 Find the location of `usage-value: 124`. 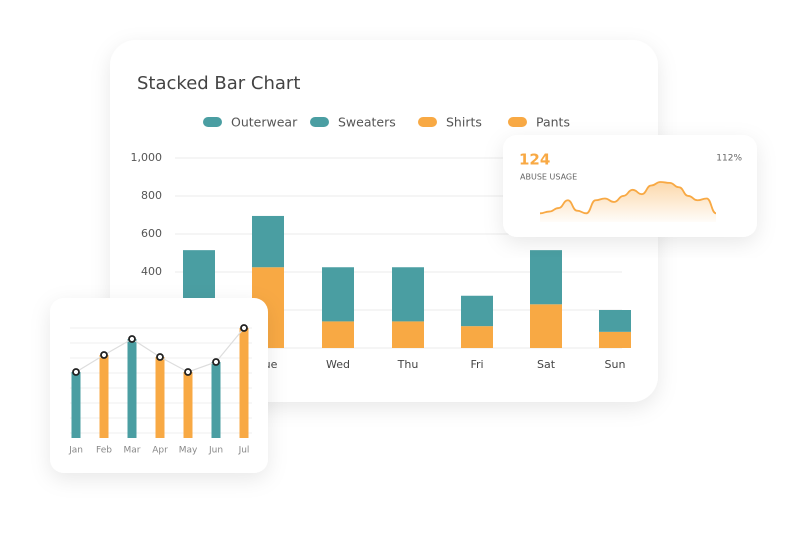

usage-value: 124 is located at coordinates (534, 160).